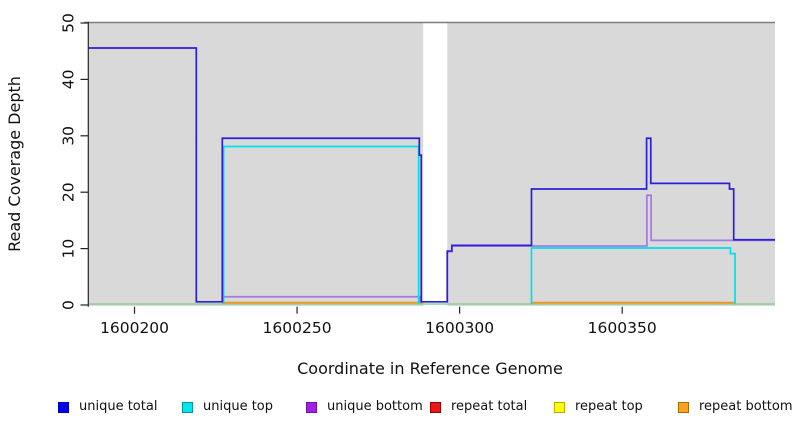 The image size is (792, 432). Describe the element at coordinates (69, 23) in the screenshot. I see `y-tick-label: 50` at that location.